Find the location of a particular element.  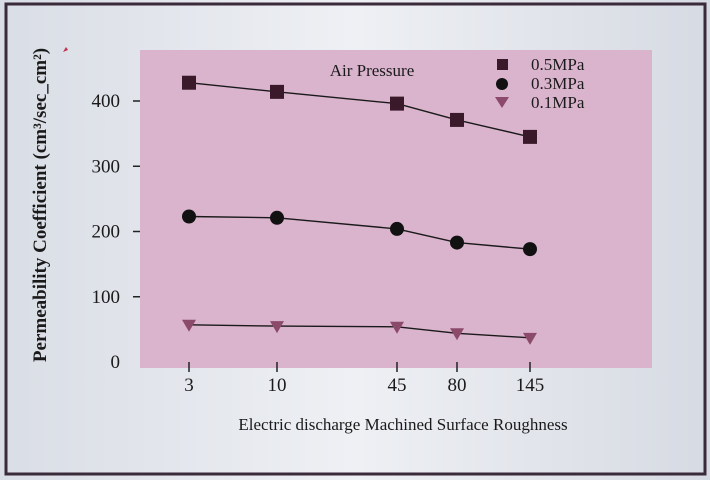

legend-entry-2: 0.1MPa is located at coordinates (558, 102).